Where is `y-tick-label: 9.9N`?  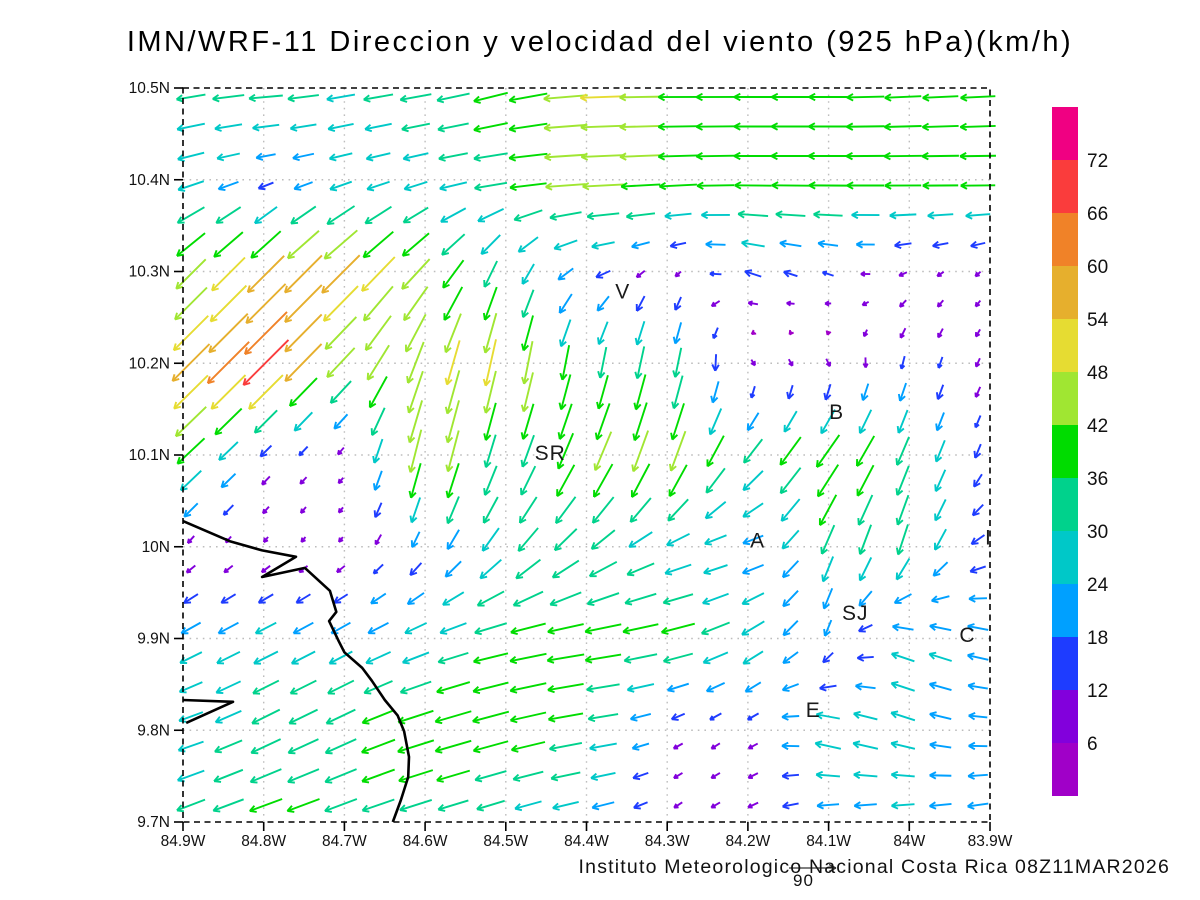
y-tick-label: 9.9N is located at coordinates (153, 639).